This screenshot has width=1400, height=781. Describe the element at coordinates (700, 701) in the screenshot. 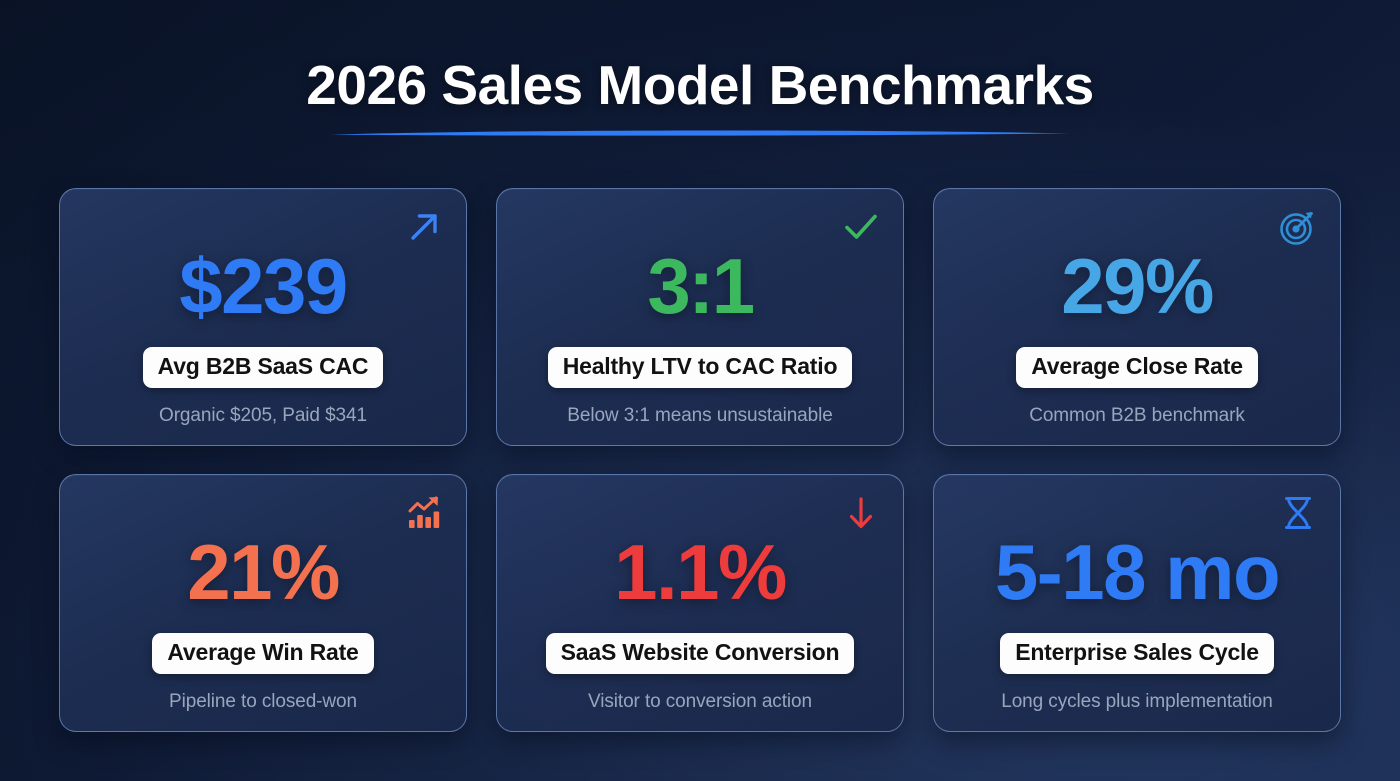

I see `stat-subtitle: Visitor to conversion action` at that location.